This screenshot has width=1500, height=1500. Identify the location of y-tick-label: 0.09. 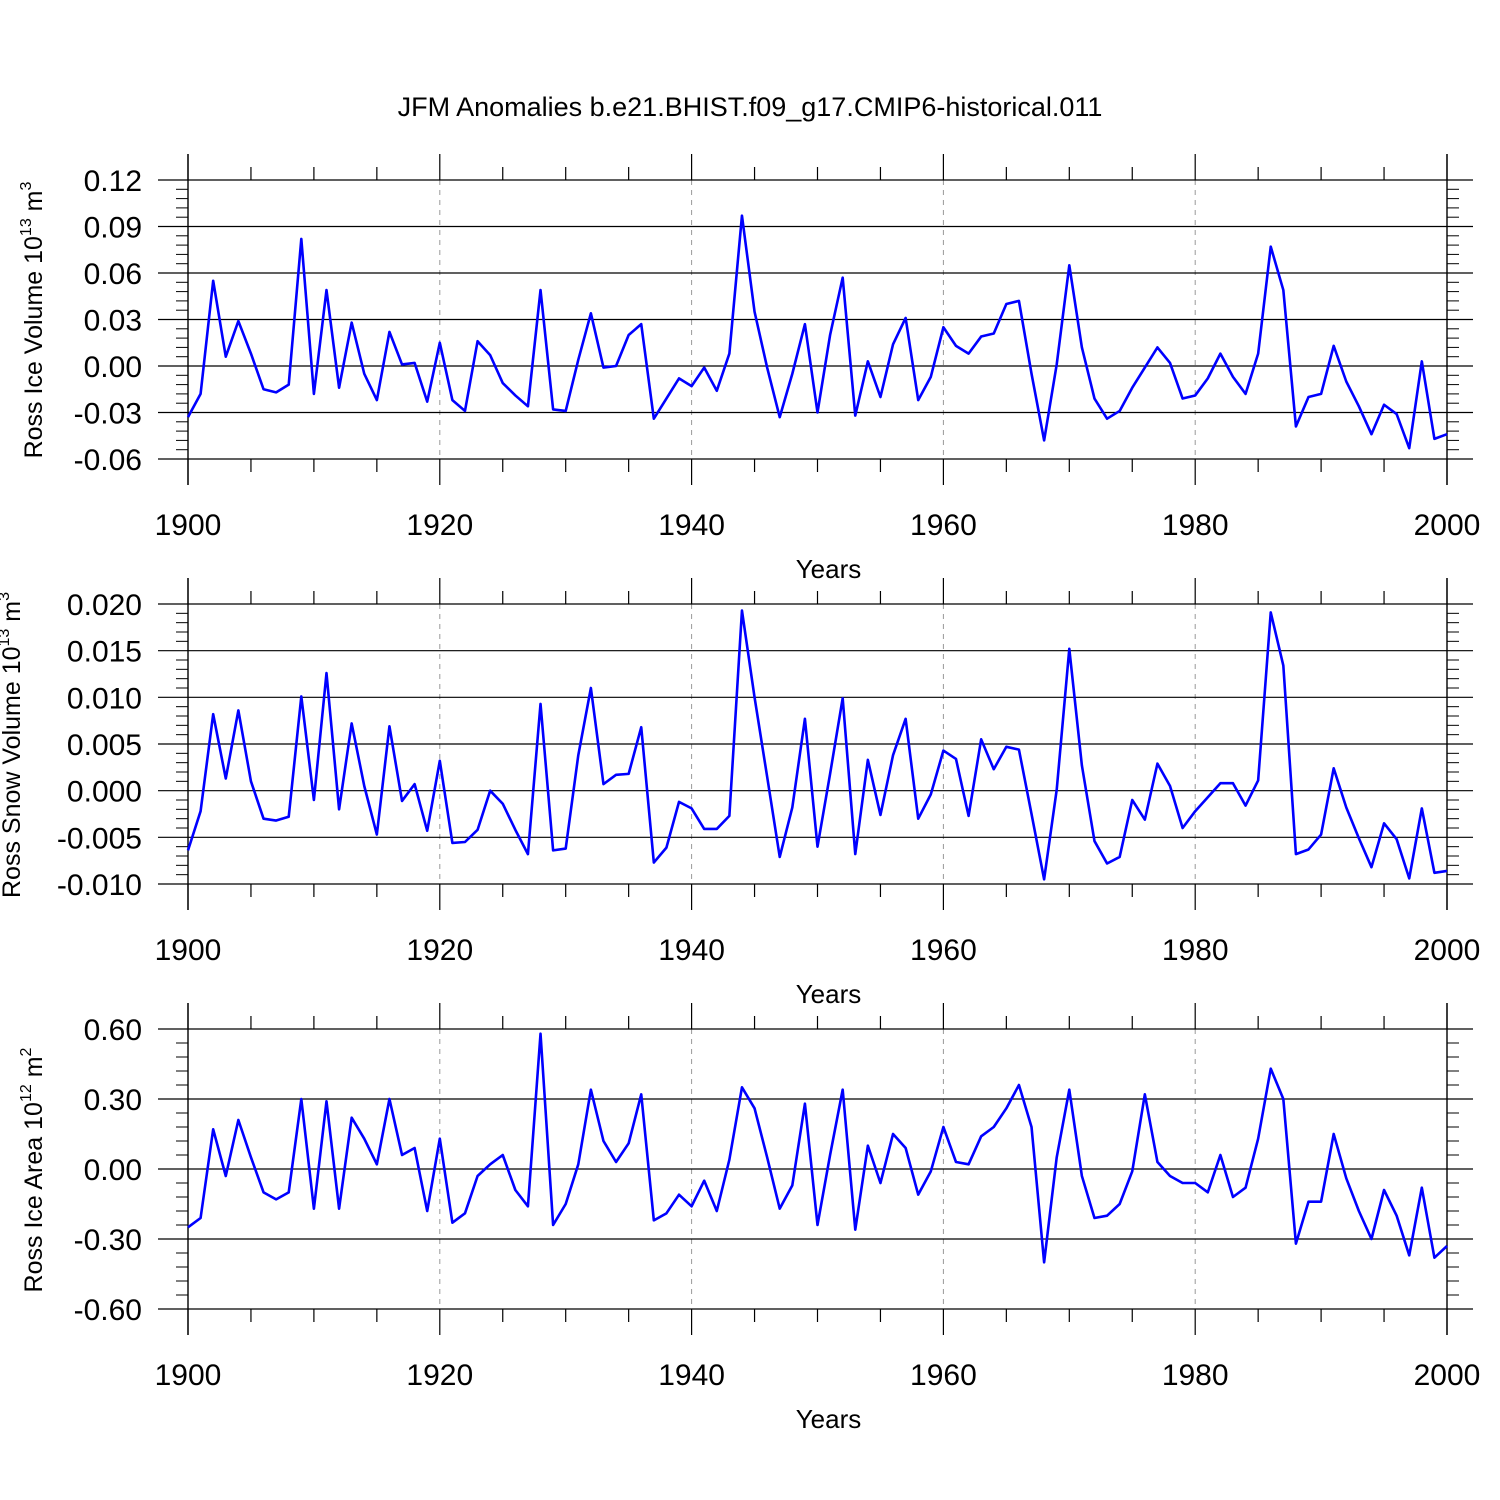
(113, 228).